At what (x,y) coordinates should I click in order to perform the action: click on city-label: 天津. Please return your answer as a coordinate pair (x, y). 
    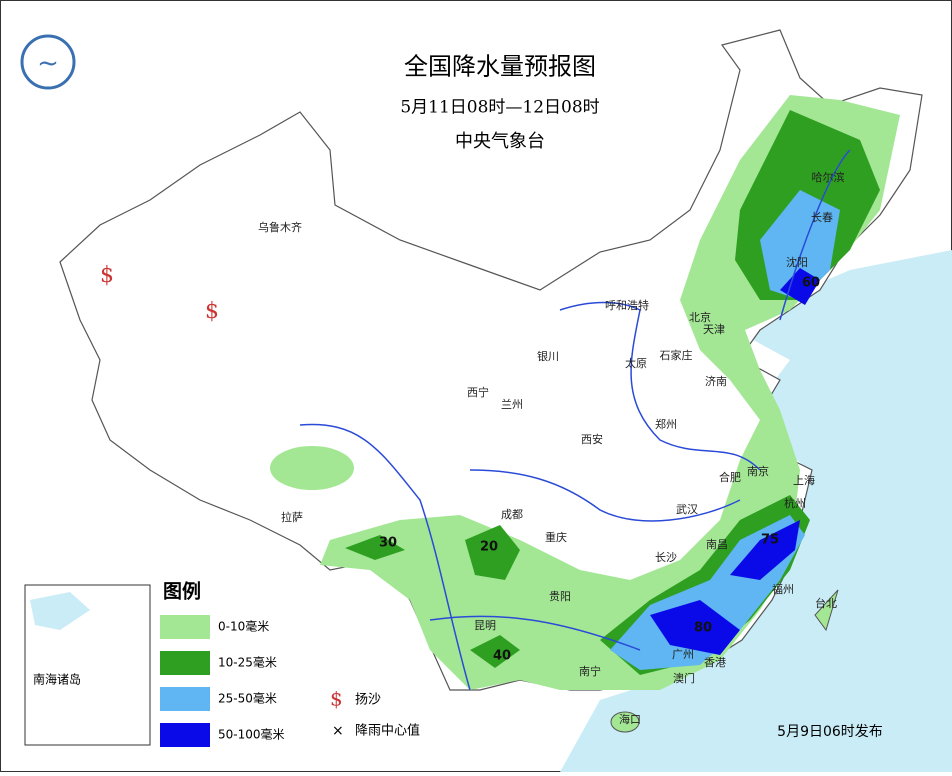
    Looking at the image, I should click on (714, 329).